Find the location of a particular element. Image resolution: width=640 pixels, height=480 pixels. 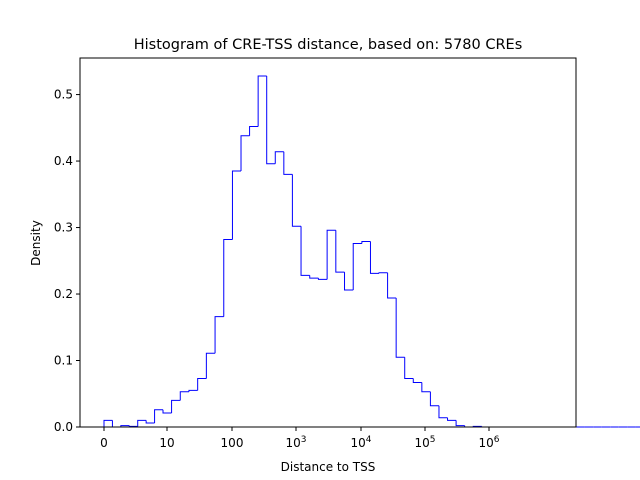

x-tick-label: 10 is located at coordinates (166, 443).